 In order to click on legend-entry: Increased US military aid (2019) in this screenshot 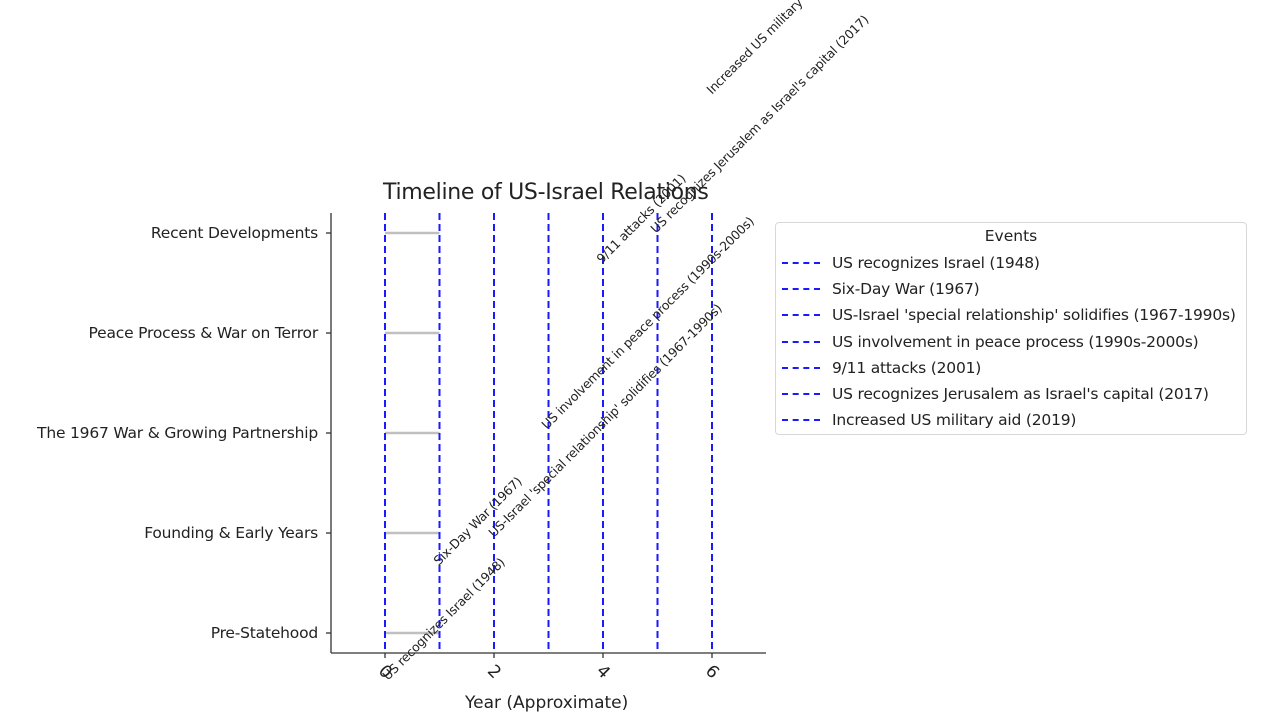, I will do `click(929, 420)`.